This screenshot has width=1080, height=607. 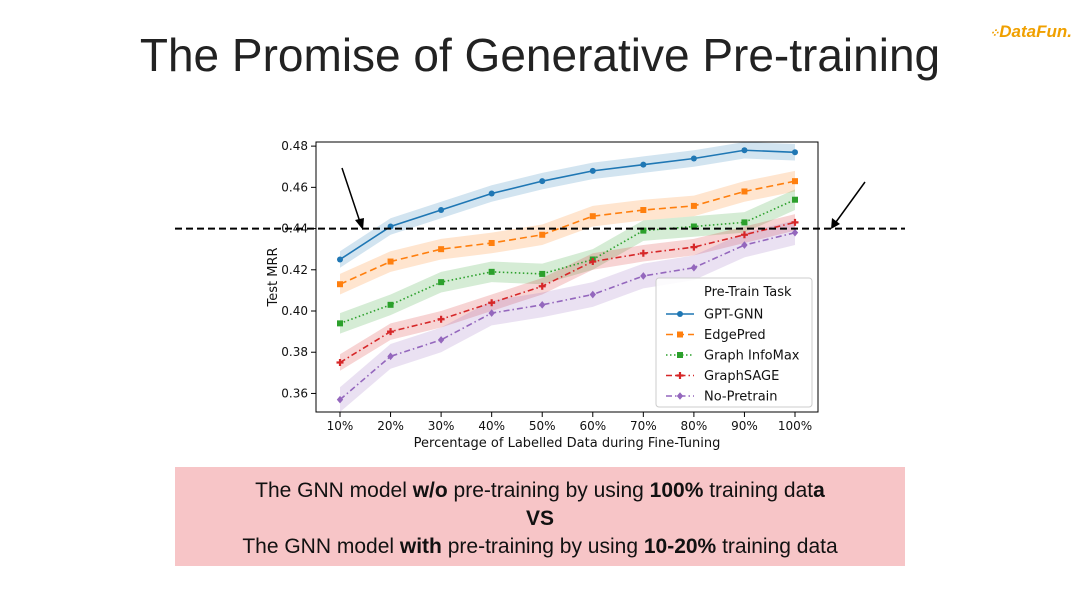 What do you see at coordinates (744, 426) in the screenshot?
I see `x-tick-label: 90%` at bounding box center [744, 426].